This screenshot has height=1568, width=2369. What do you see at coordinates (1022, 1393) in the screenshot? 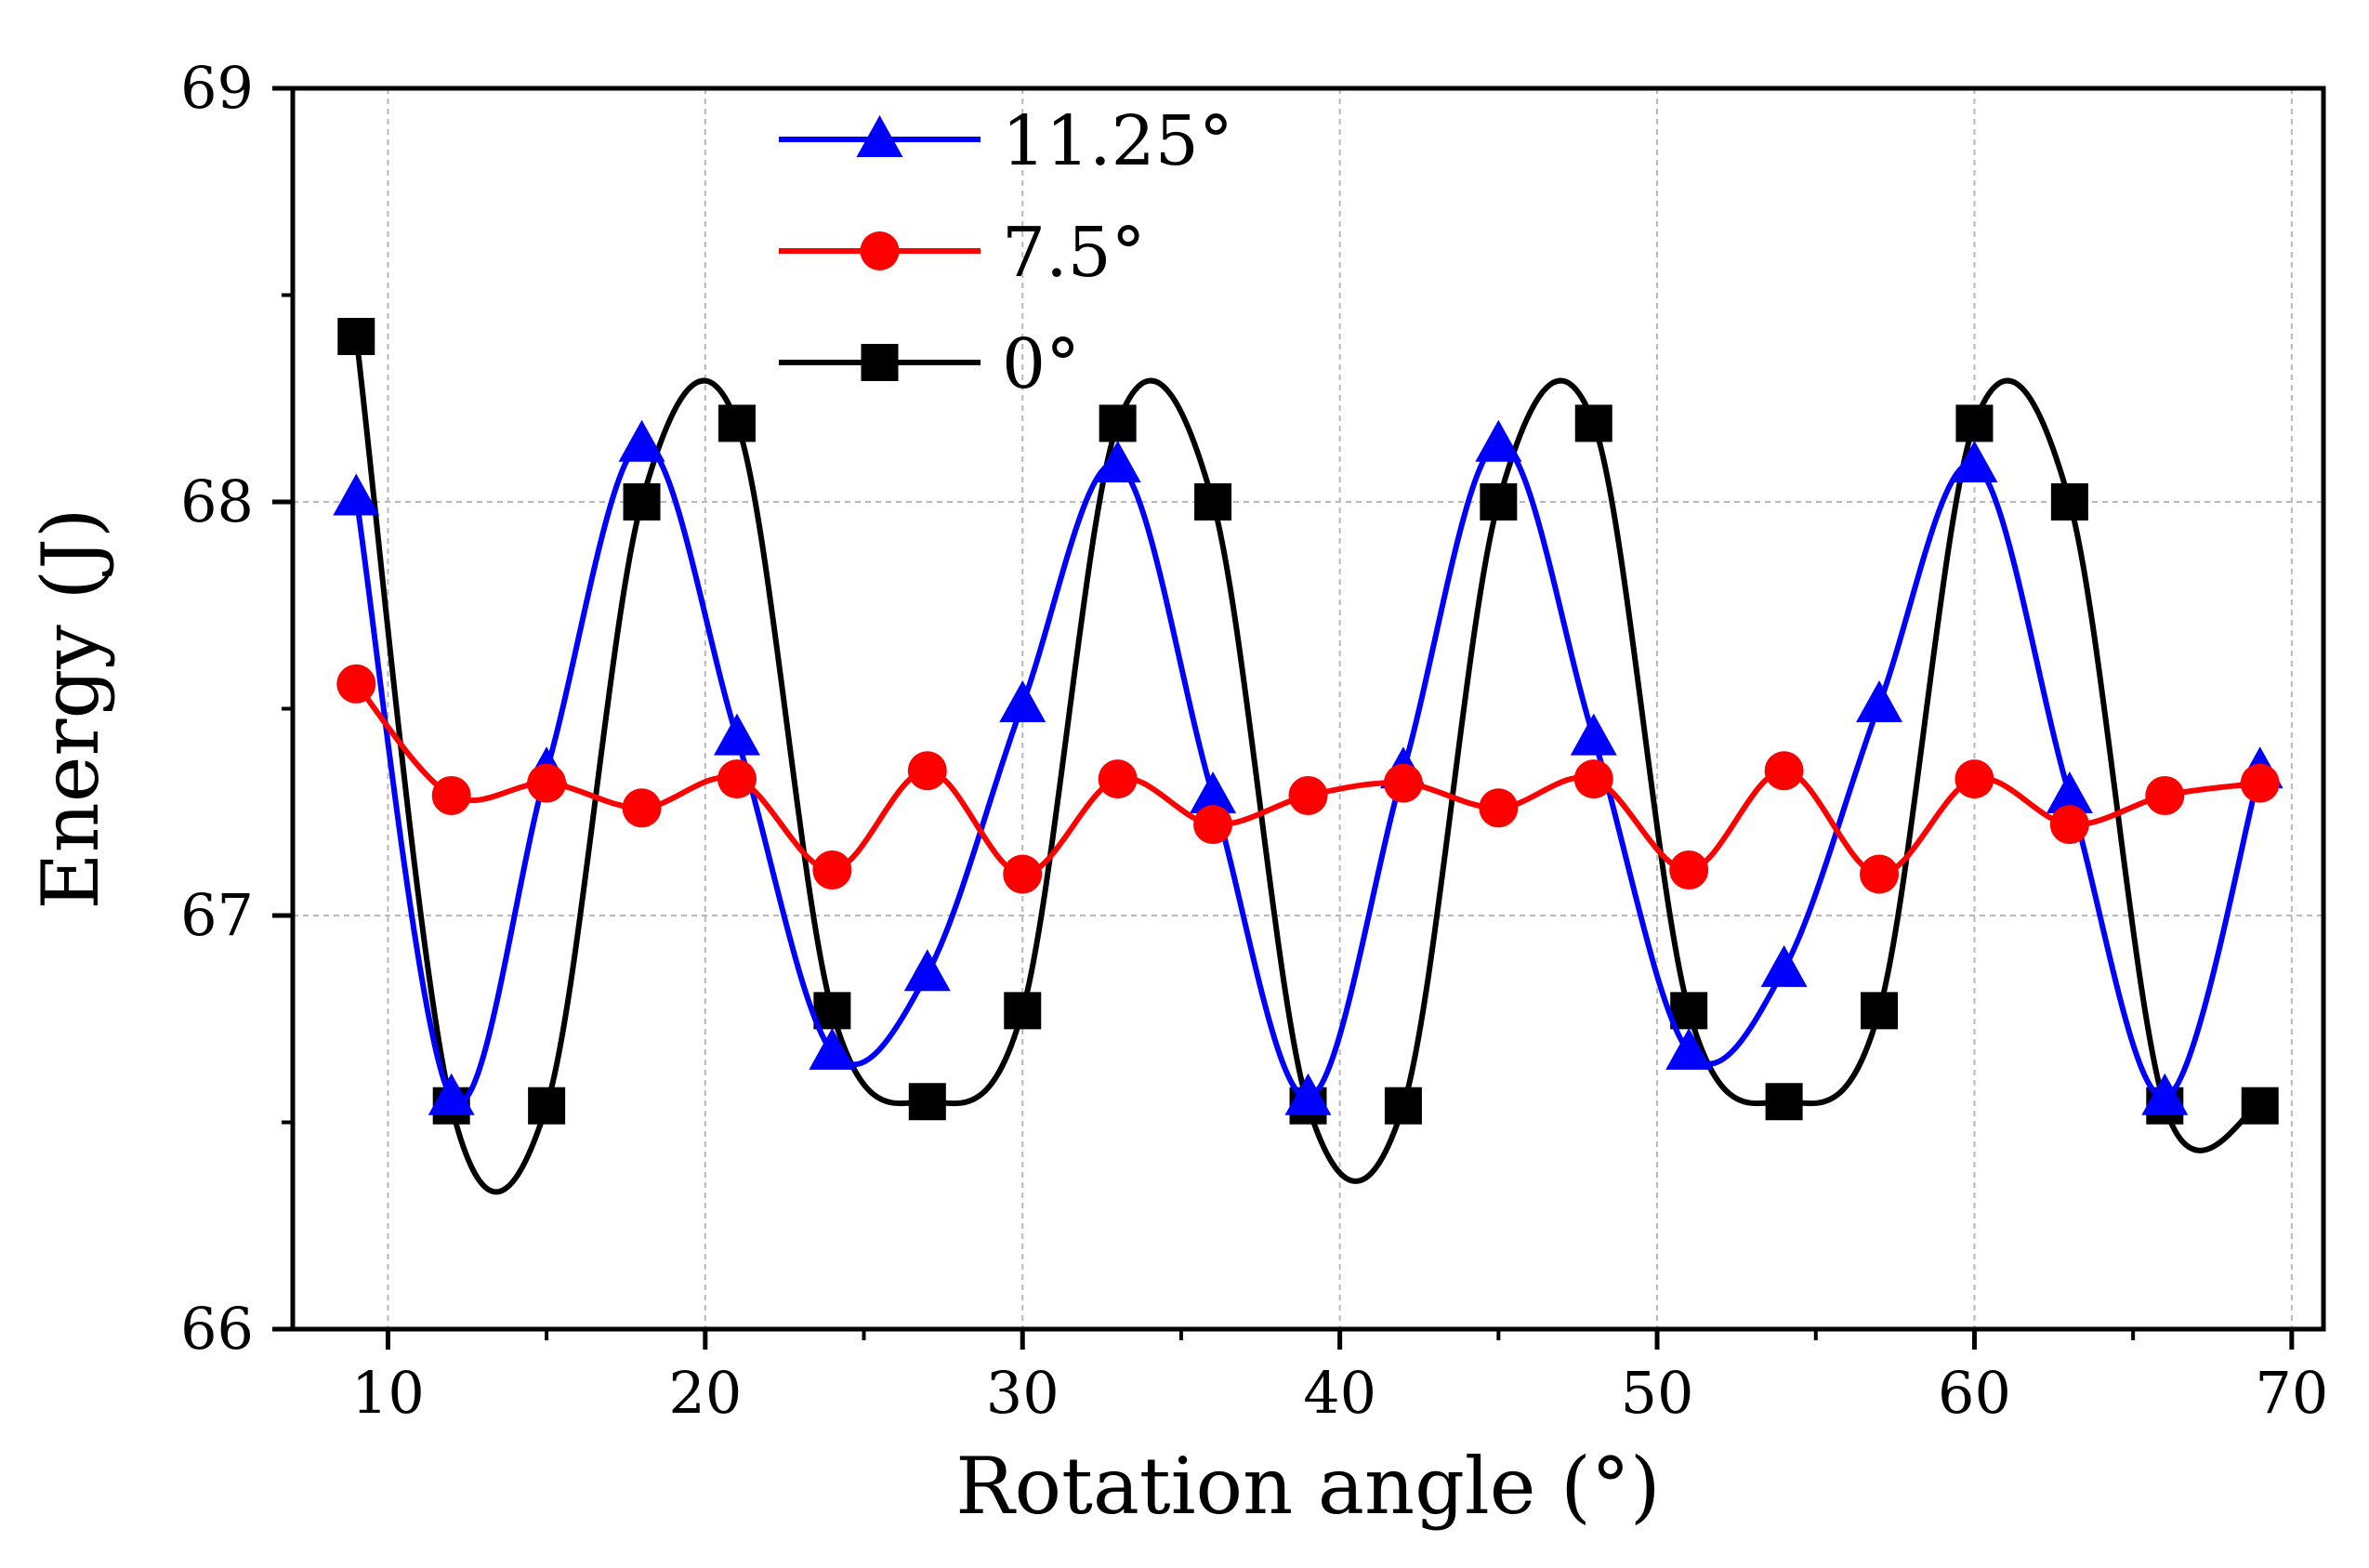
I see `x-tick-label: 30` at bounding box center [1022, 1393].